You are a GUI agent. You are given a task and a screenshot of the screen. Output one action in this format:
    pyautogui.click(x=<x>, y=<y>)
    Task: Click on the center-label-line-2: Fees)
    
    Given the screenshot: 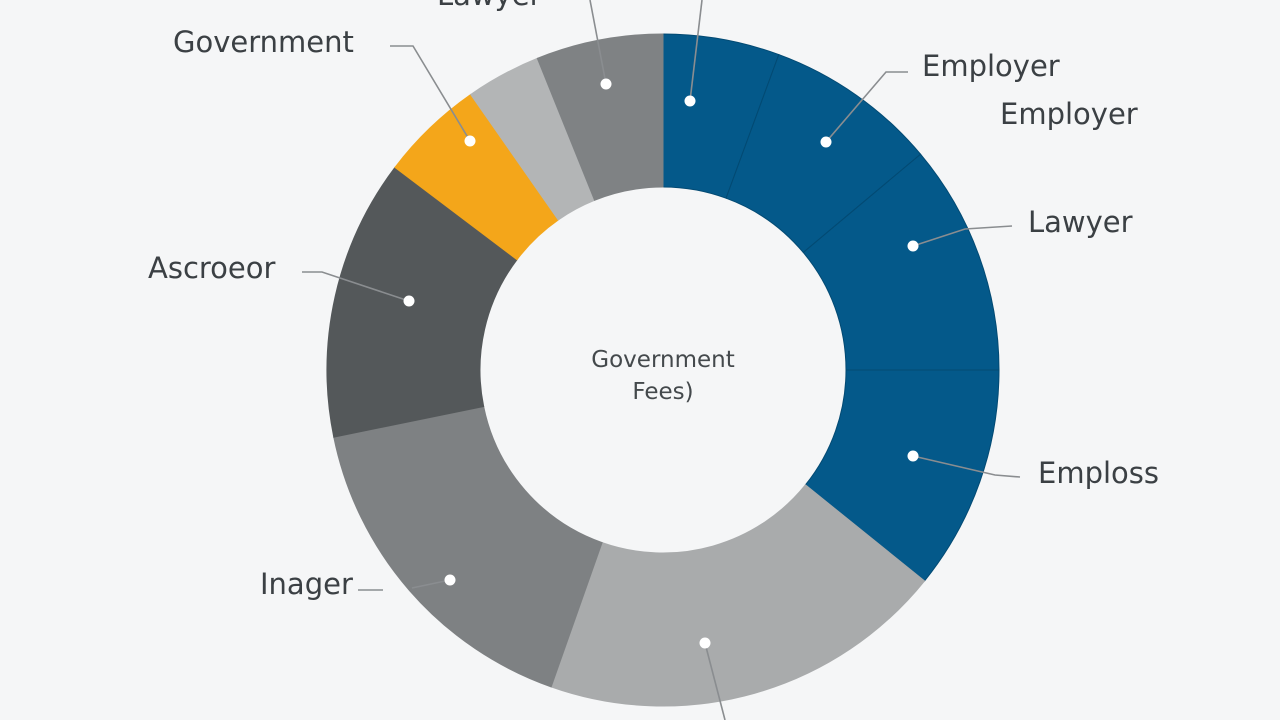 What is the action you would take?
    pyautogui.click(x=662, y=392)
    